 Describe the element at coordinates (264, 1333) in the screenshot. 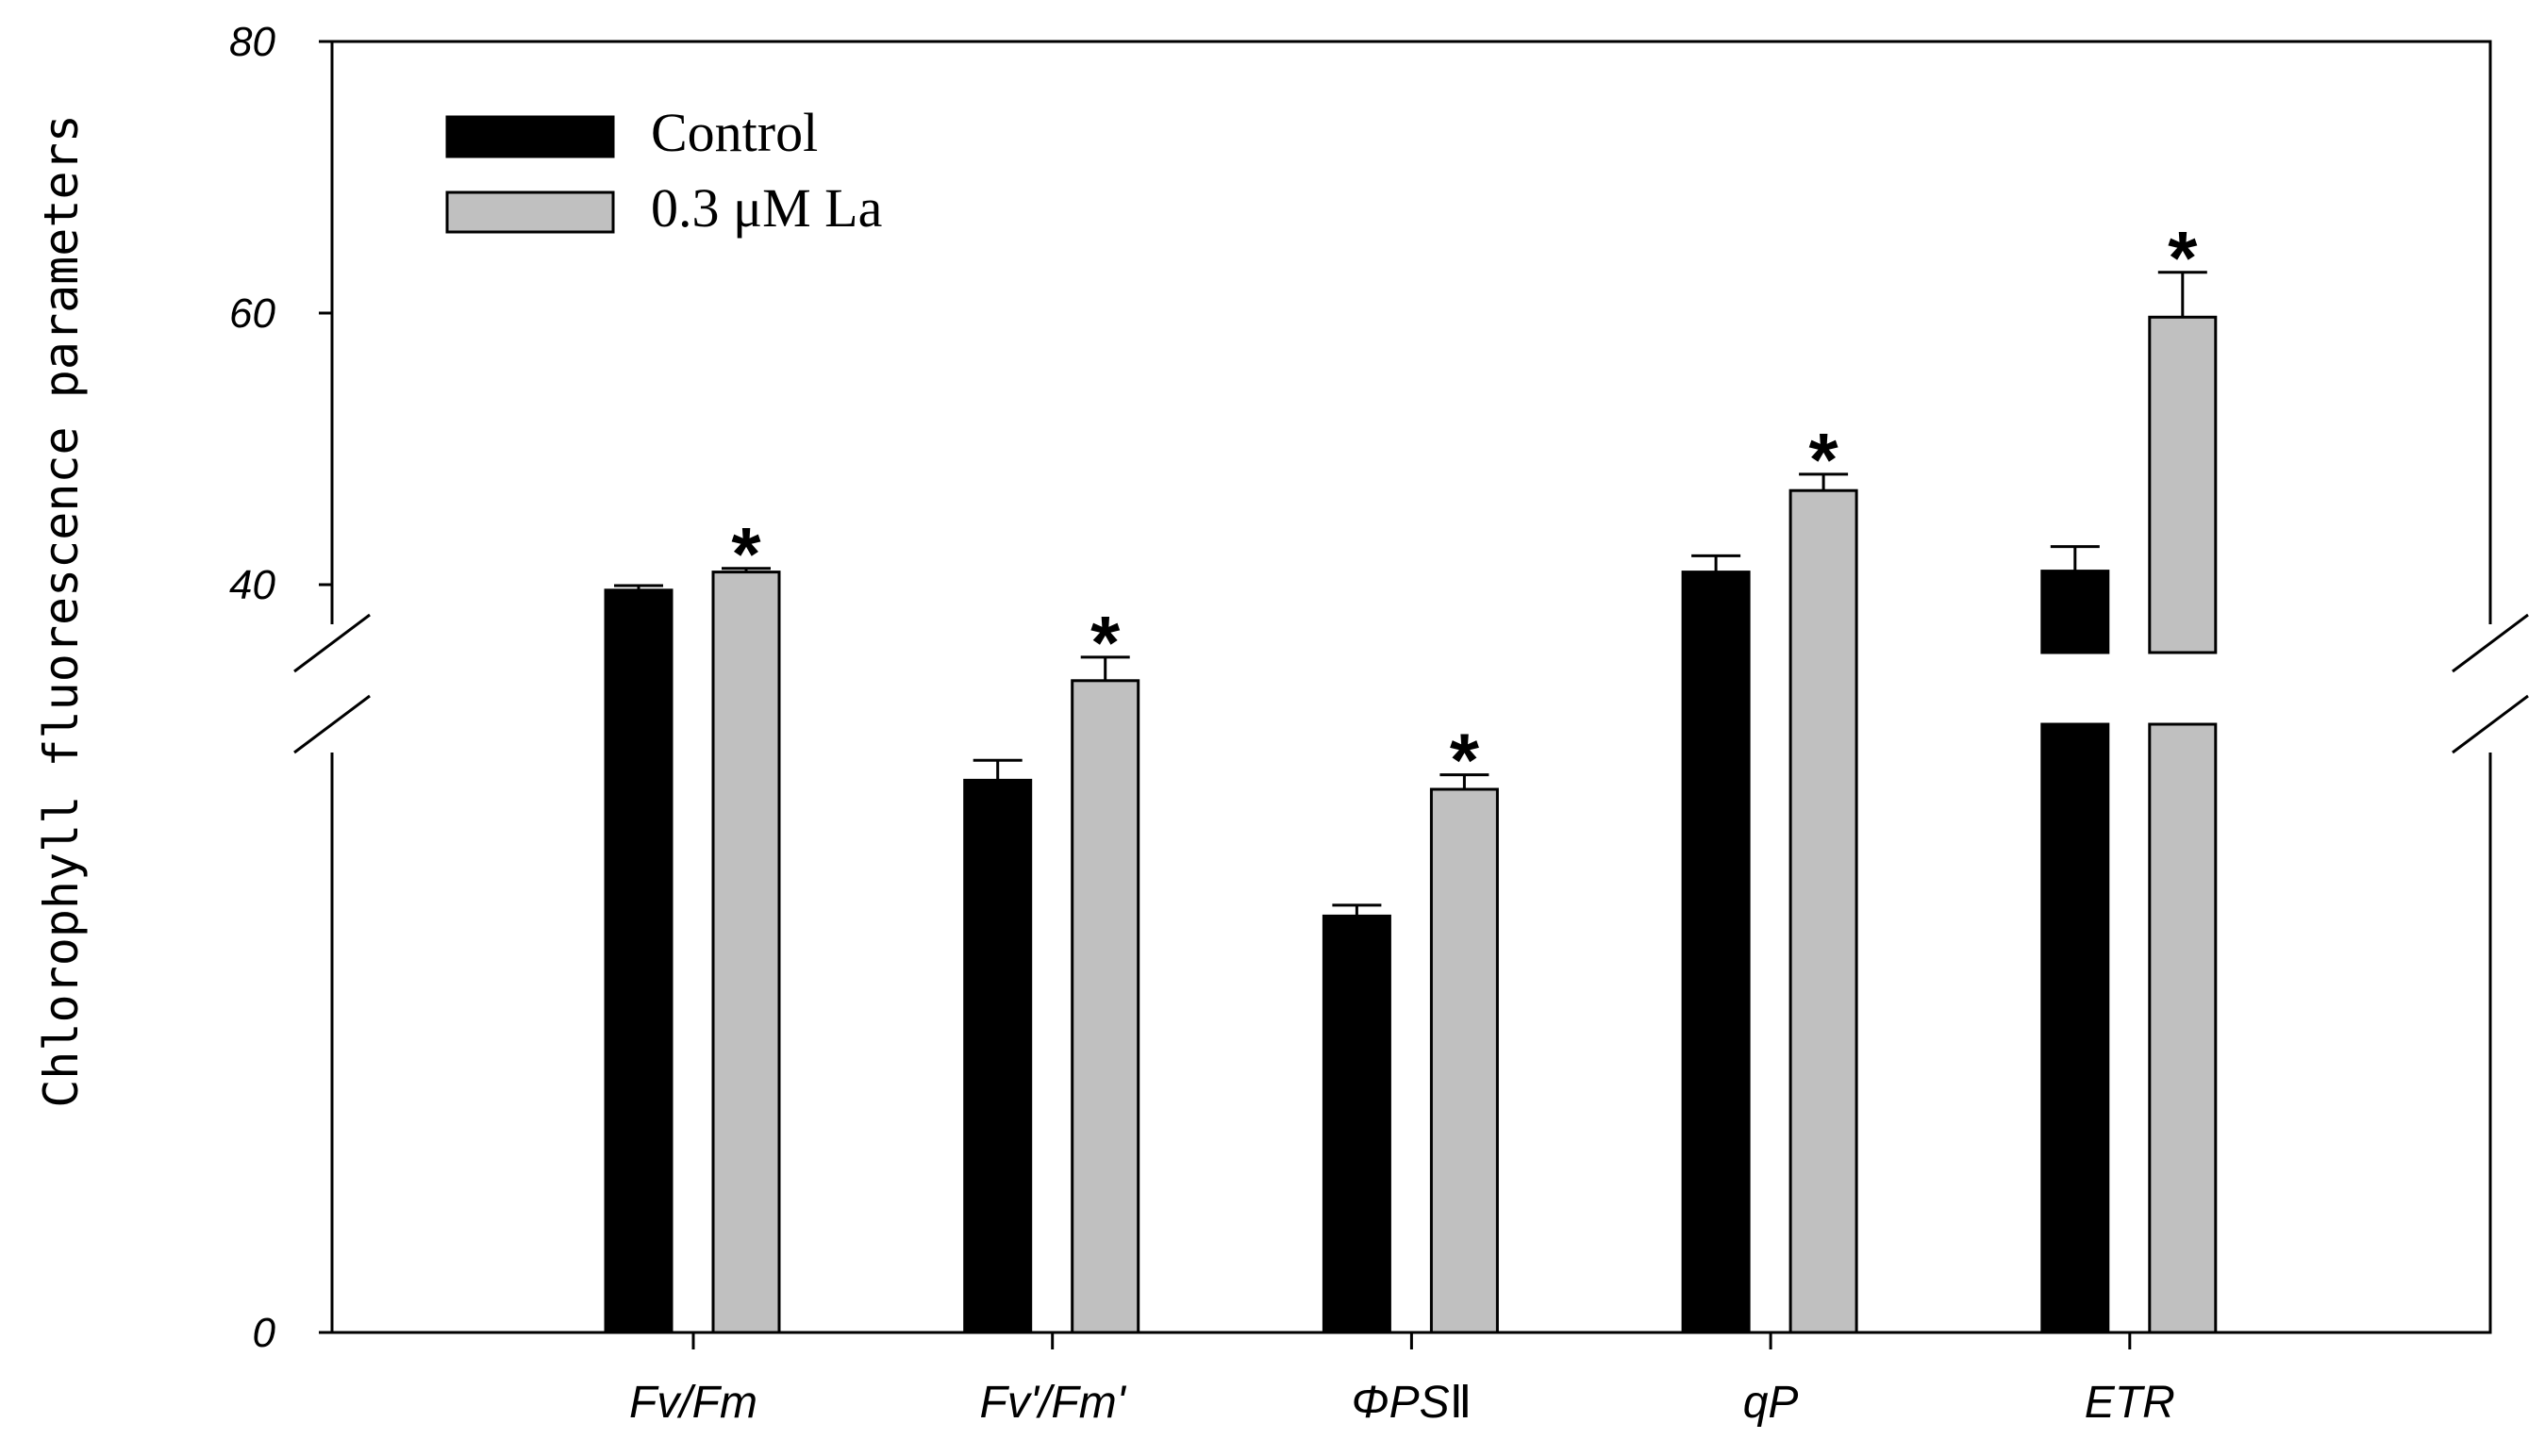

I see `y-tick-label-0: 0` at that location.